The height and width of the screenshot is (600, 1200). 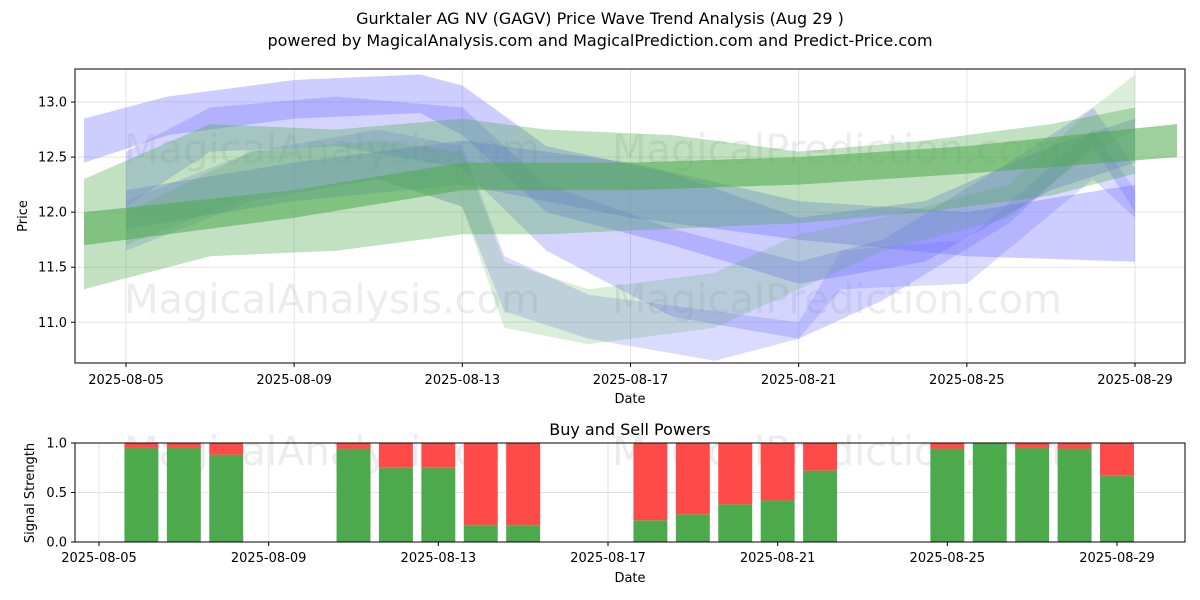 What do you see at coordinates (30, 493) in the screenshot?
I see `buy-sell-y-axis-label: Signal Strength` at bounding box center [30, 493].